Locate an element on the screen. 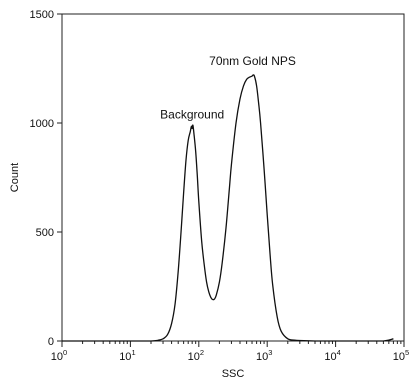 The width and height of the screenshot is (420, 381). y-axis: 0 500 1000 1500 is located at coordinates (46, 178).